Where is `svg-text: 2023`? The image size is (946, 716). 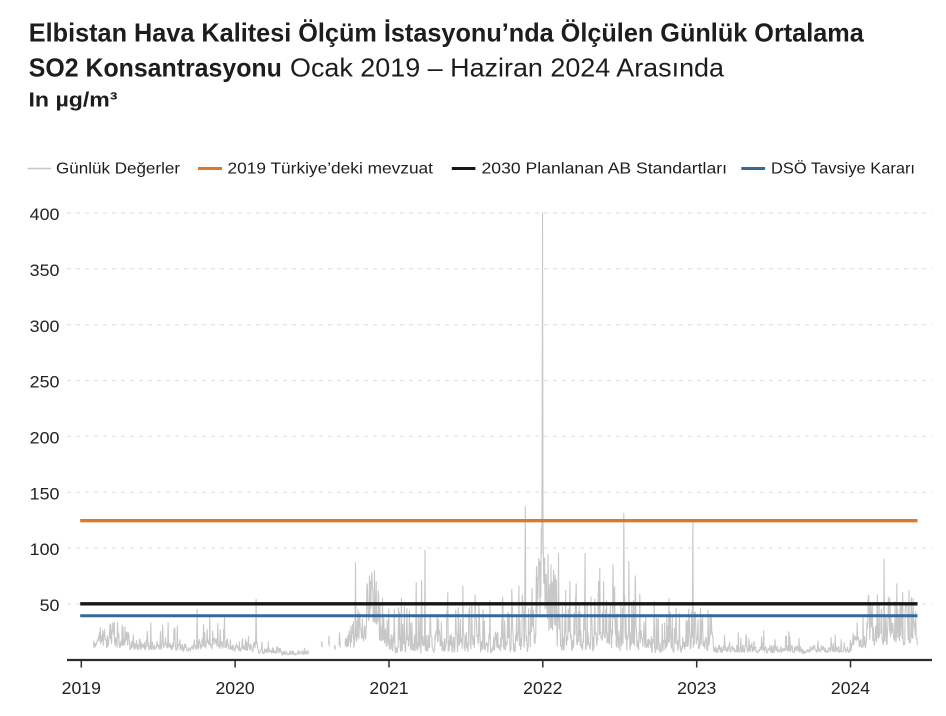
svg-text: 2023 is located at coordinates (696, 688).